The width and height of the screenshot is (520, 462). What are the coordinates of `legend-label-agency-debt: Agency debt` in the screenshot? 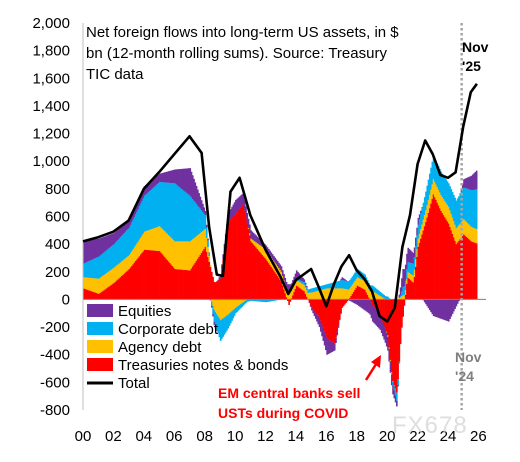 It's located at (160, 347).